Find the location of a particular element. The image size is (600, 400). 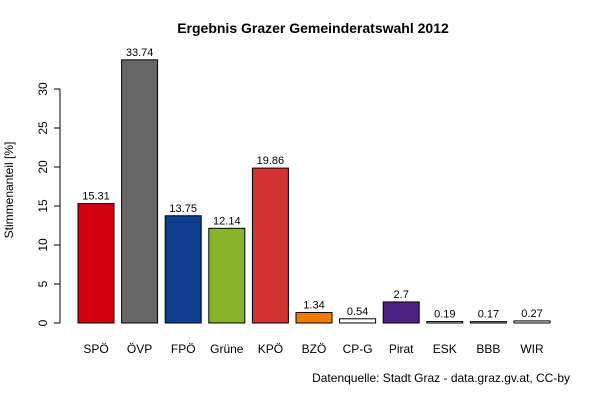

y-axis: 0 5 10 15 20 25 30 is located at coordinates (48, 204).